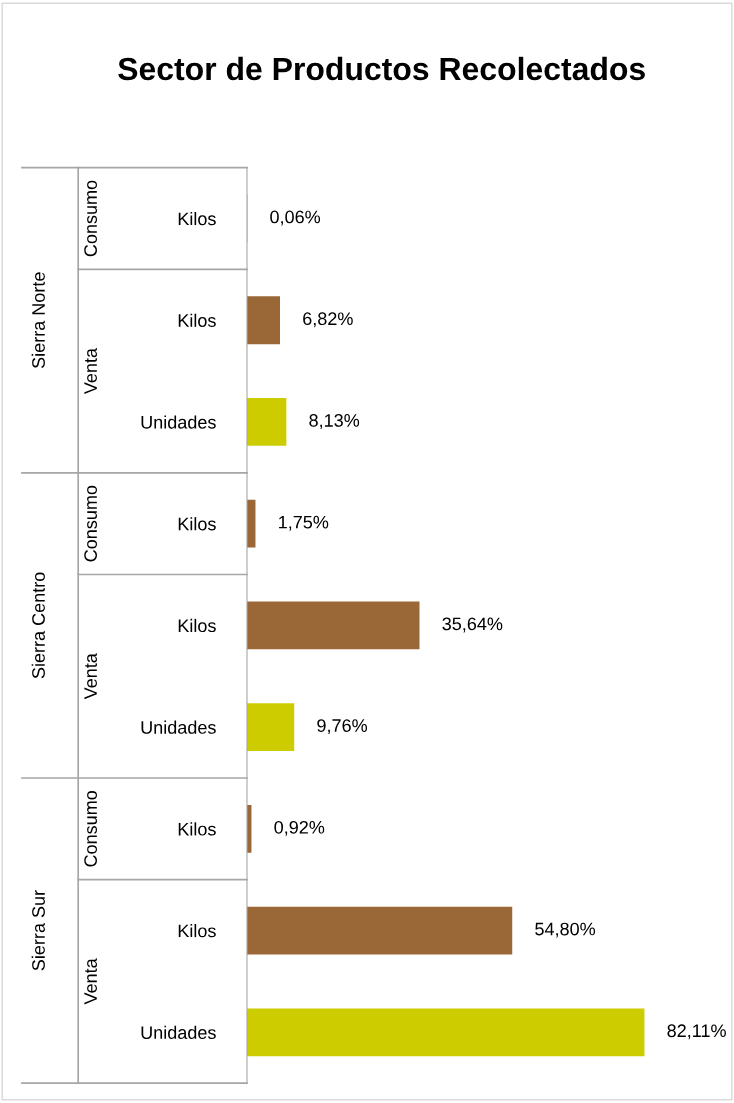 This screenshot has height=1103, width=734. Describe the element at coordinates (299, 828) in the screenshot. I see `data-label: 0,92%` at that location.